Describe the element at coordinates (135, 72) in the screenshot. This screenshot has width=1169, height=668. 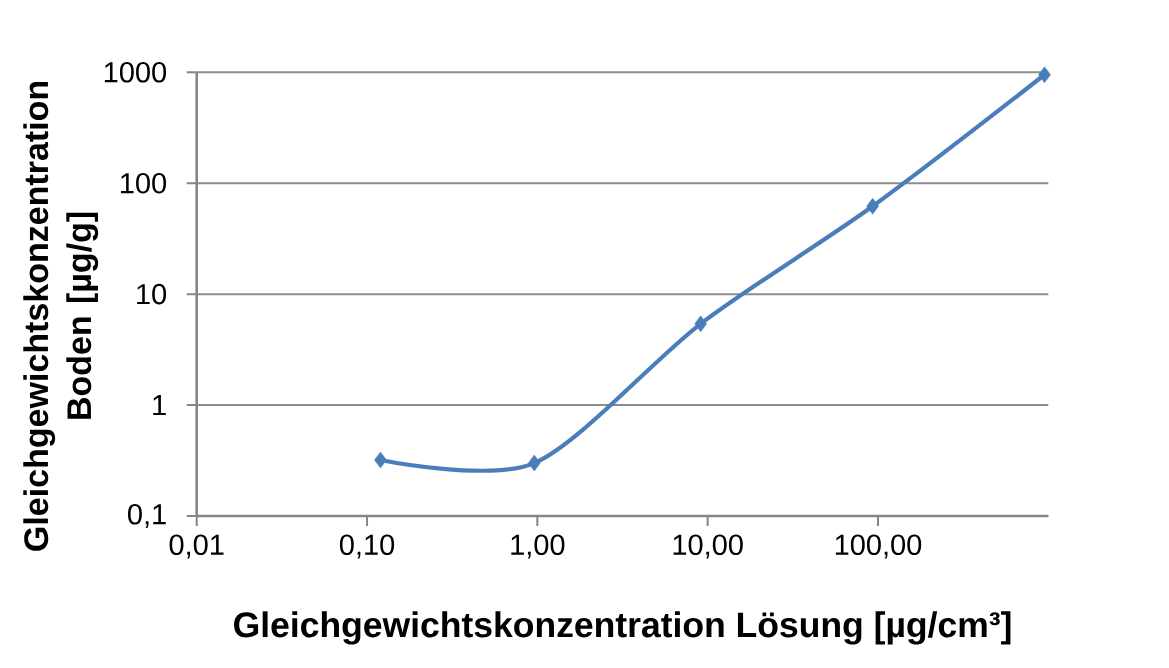
I see `y-tick-label: 1000` at that location.